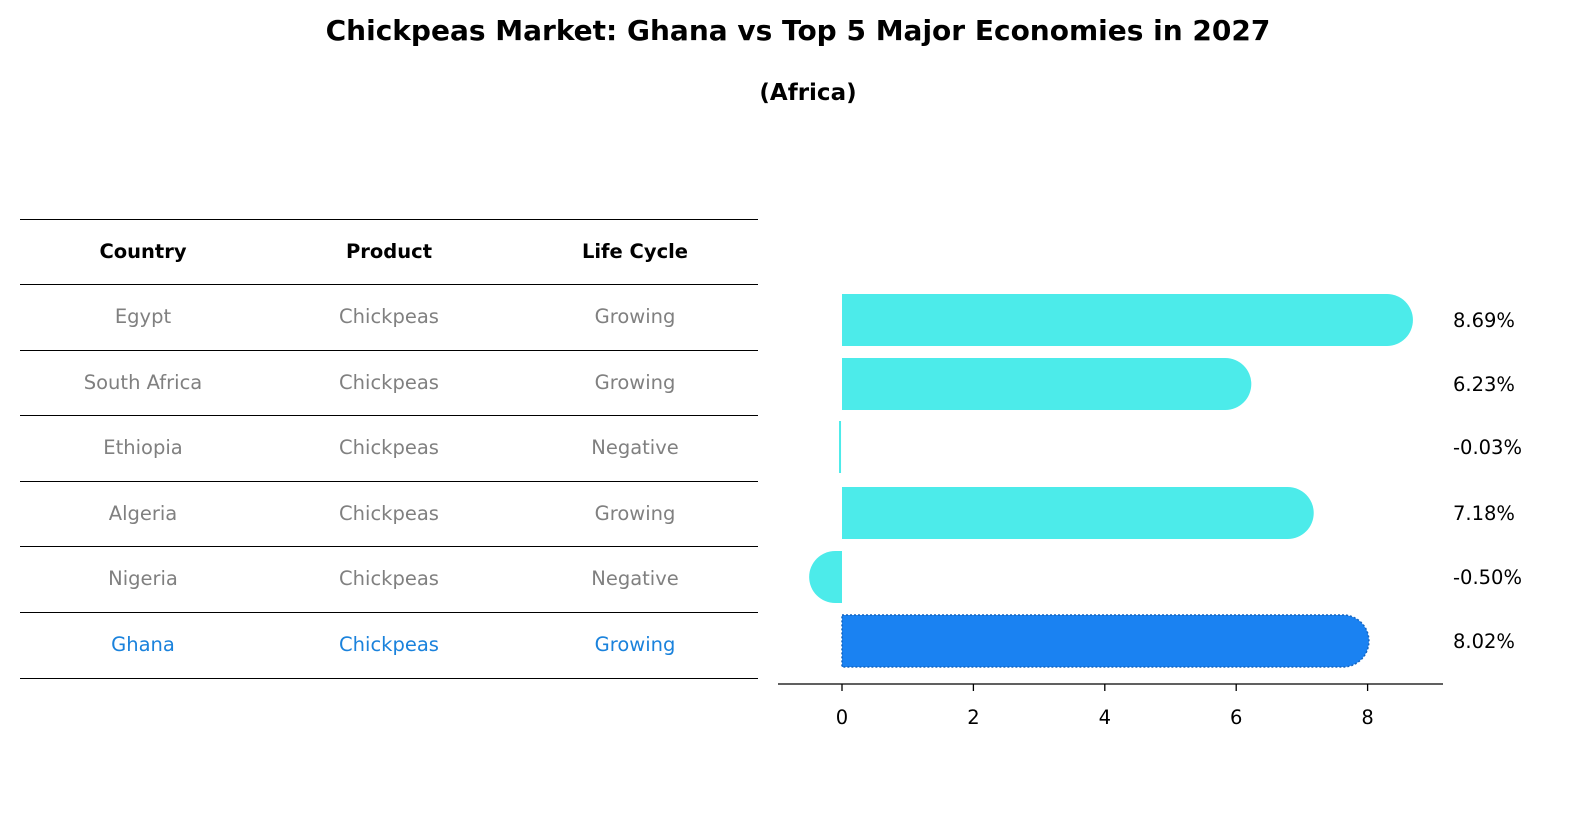 The width and height of the screenshot is (1596, 823). Describe the element at coordinates (1127, 320) in the screenshot. I see `bar-egypt` at that location.